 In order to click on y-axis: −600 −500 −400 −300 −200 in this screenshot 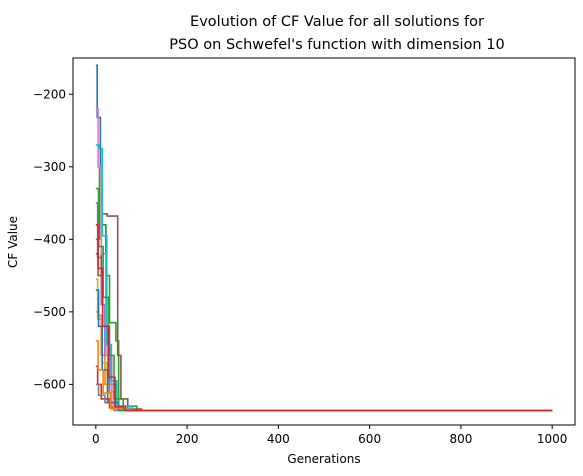, I will do `click(53, 239)`.